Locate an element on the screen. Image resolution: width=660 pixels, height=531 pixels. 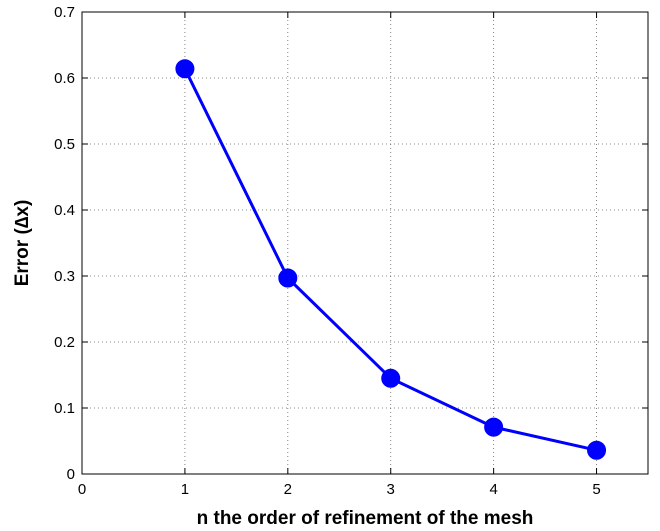
x-tick-label: 3 is located at coordinates (391, 489).